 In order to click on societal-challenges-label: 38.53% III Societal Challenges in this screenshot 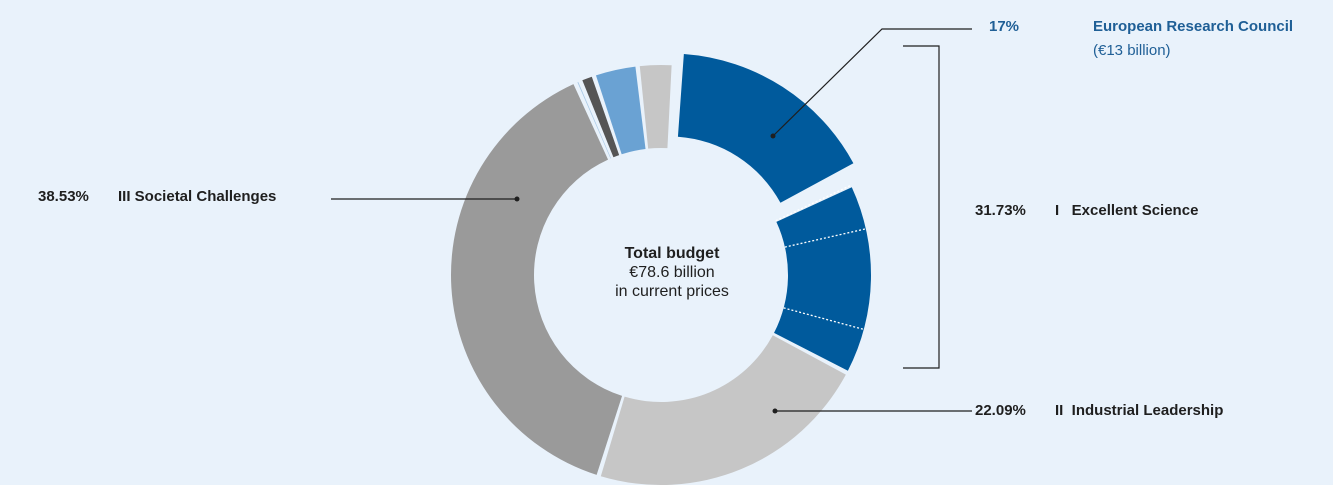, I will do `click(157, 196)`.